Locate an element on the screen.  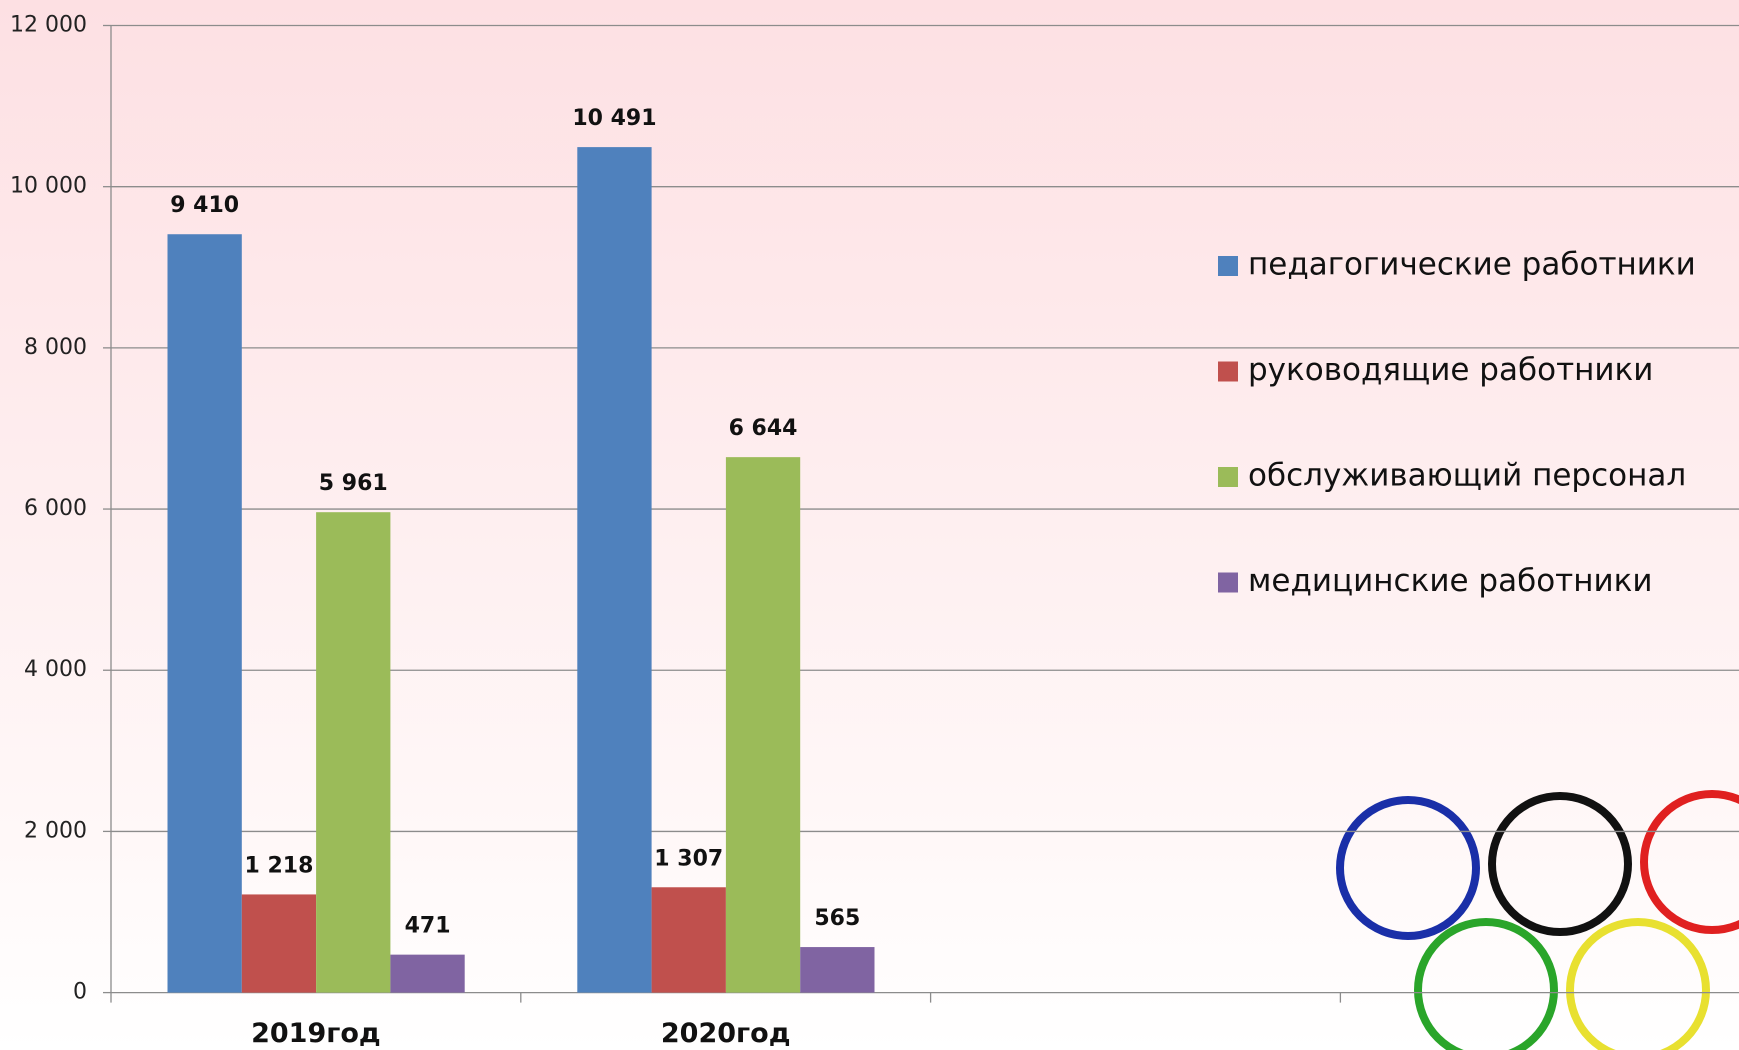
value-label: 471 is located at coordinates (428, 926).